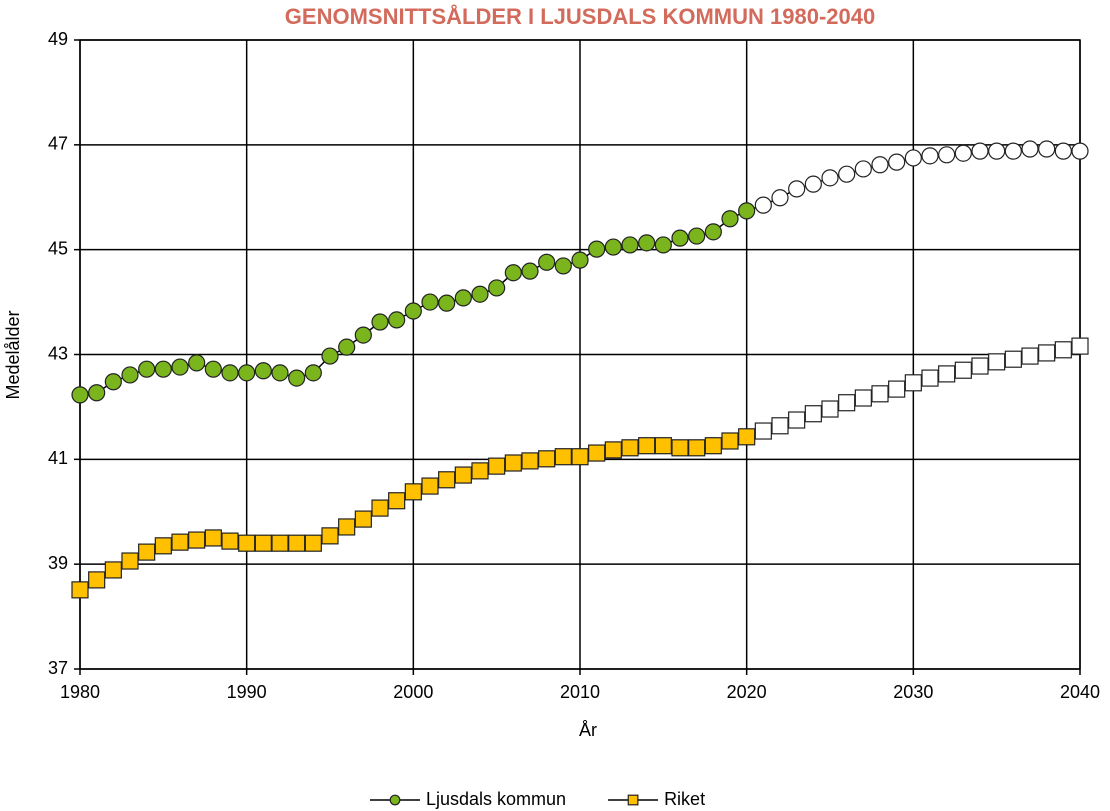 The height and width of the screenshot is (811, 1110). Describe the element at coordinates (395, 800) in the screenshot. I see `legend-marker` at that location.